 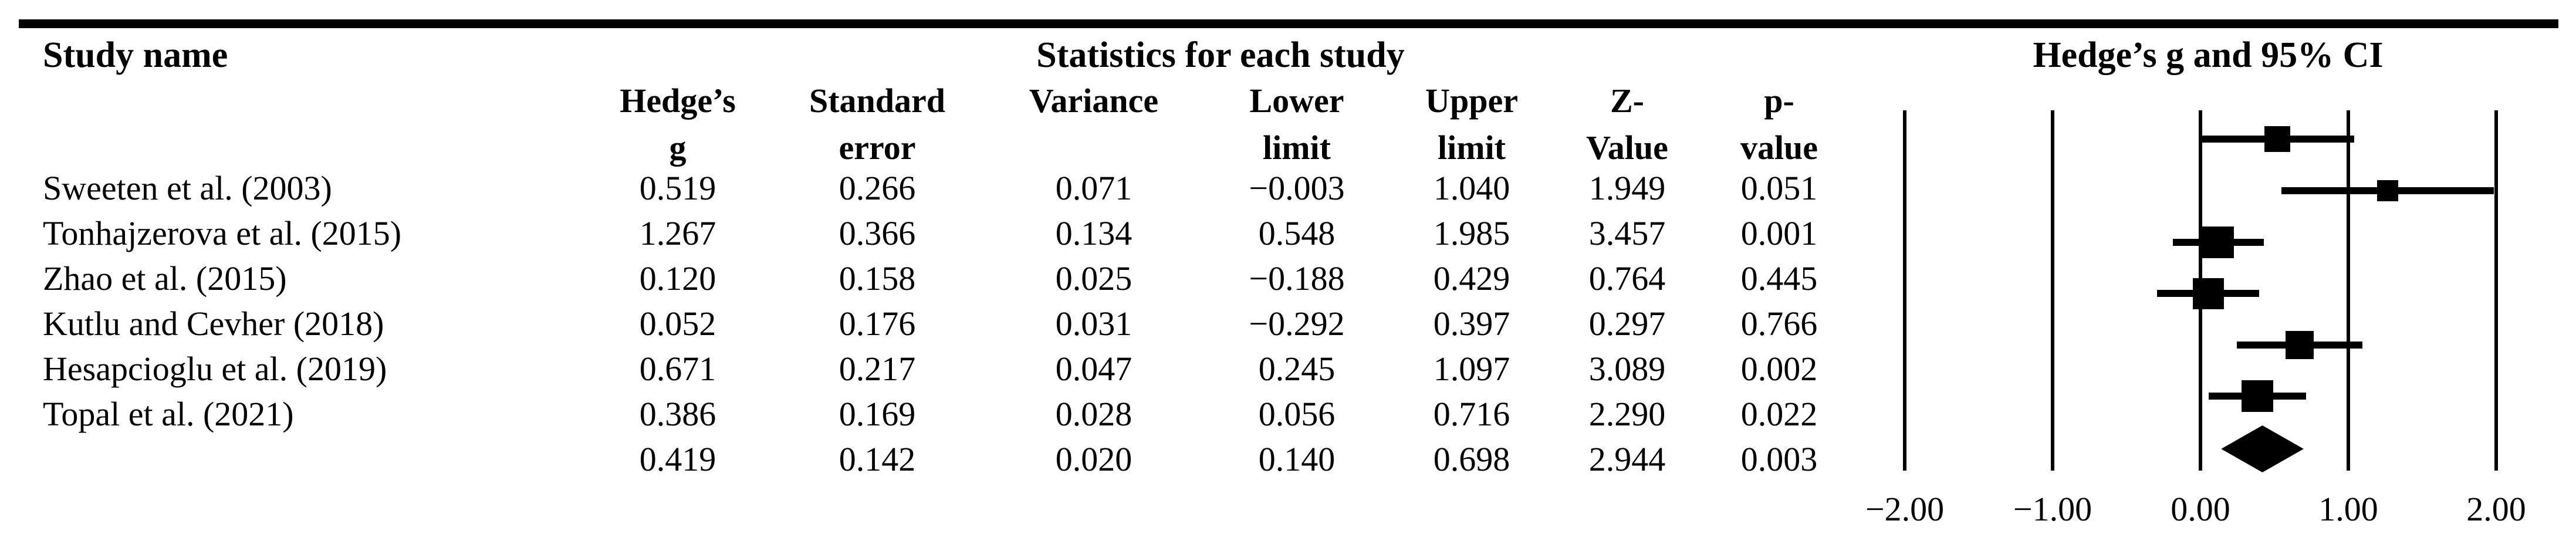 I want to click on column-header: Lower limit, so click(x=1296, y=124).